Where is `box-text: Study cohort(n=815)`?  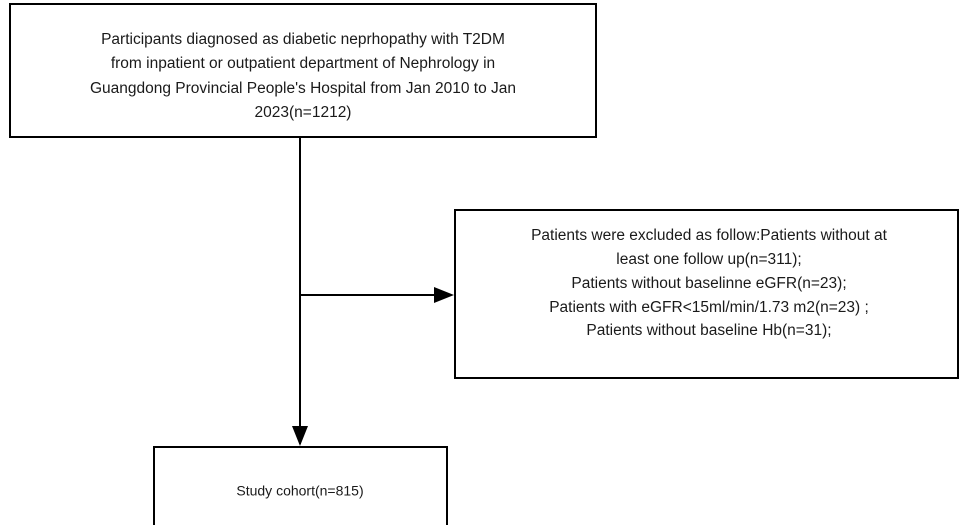 box-text: Study cohort(n=815) is located at coordinates (299, 491).